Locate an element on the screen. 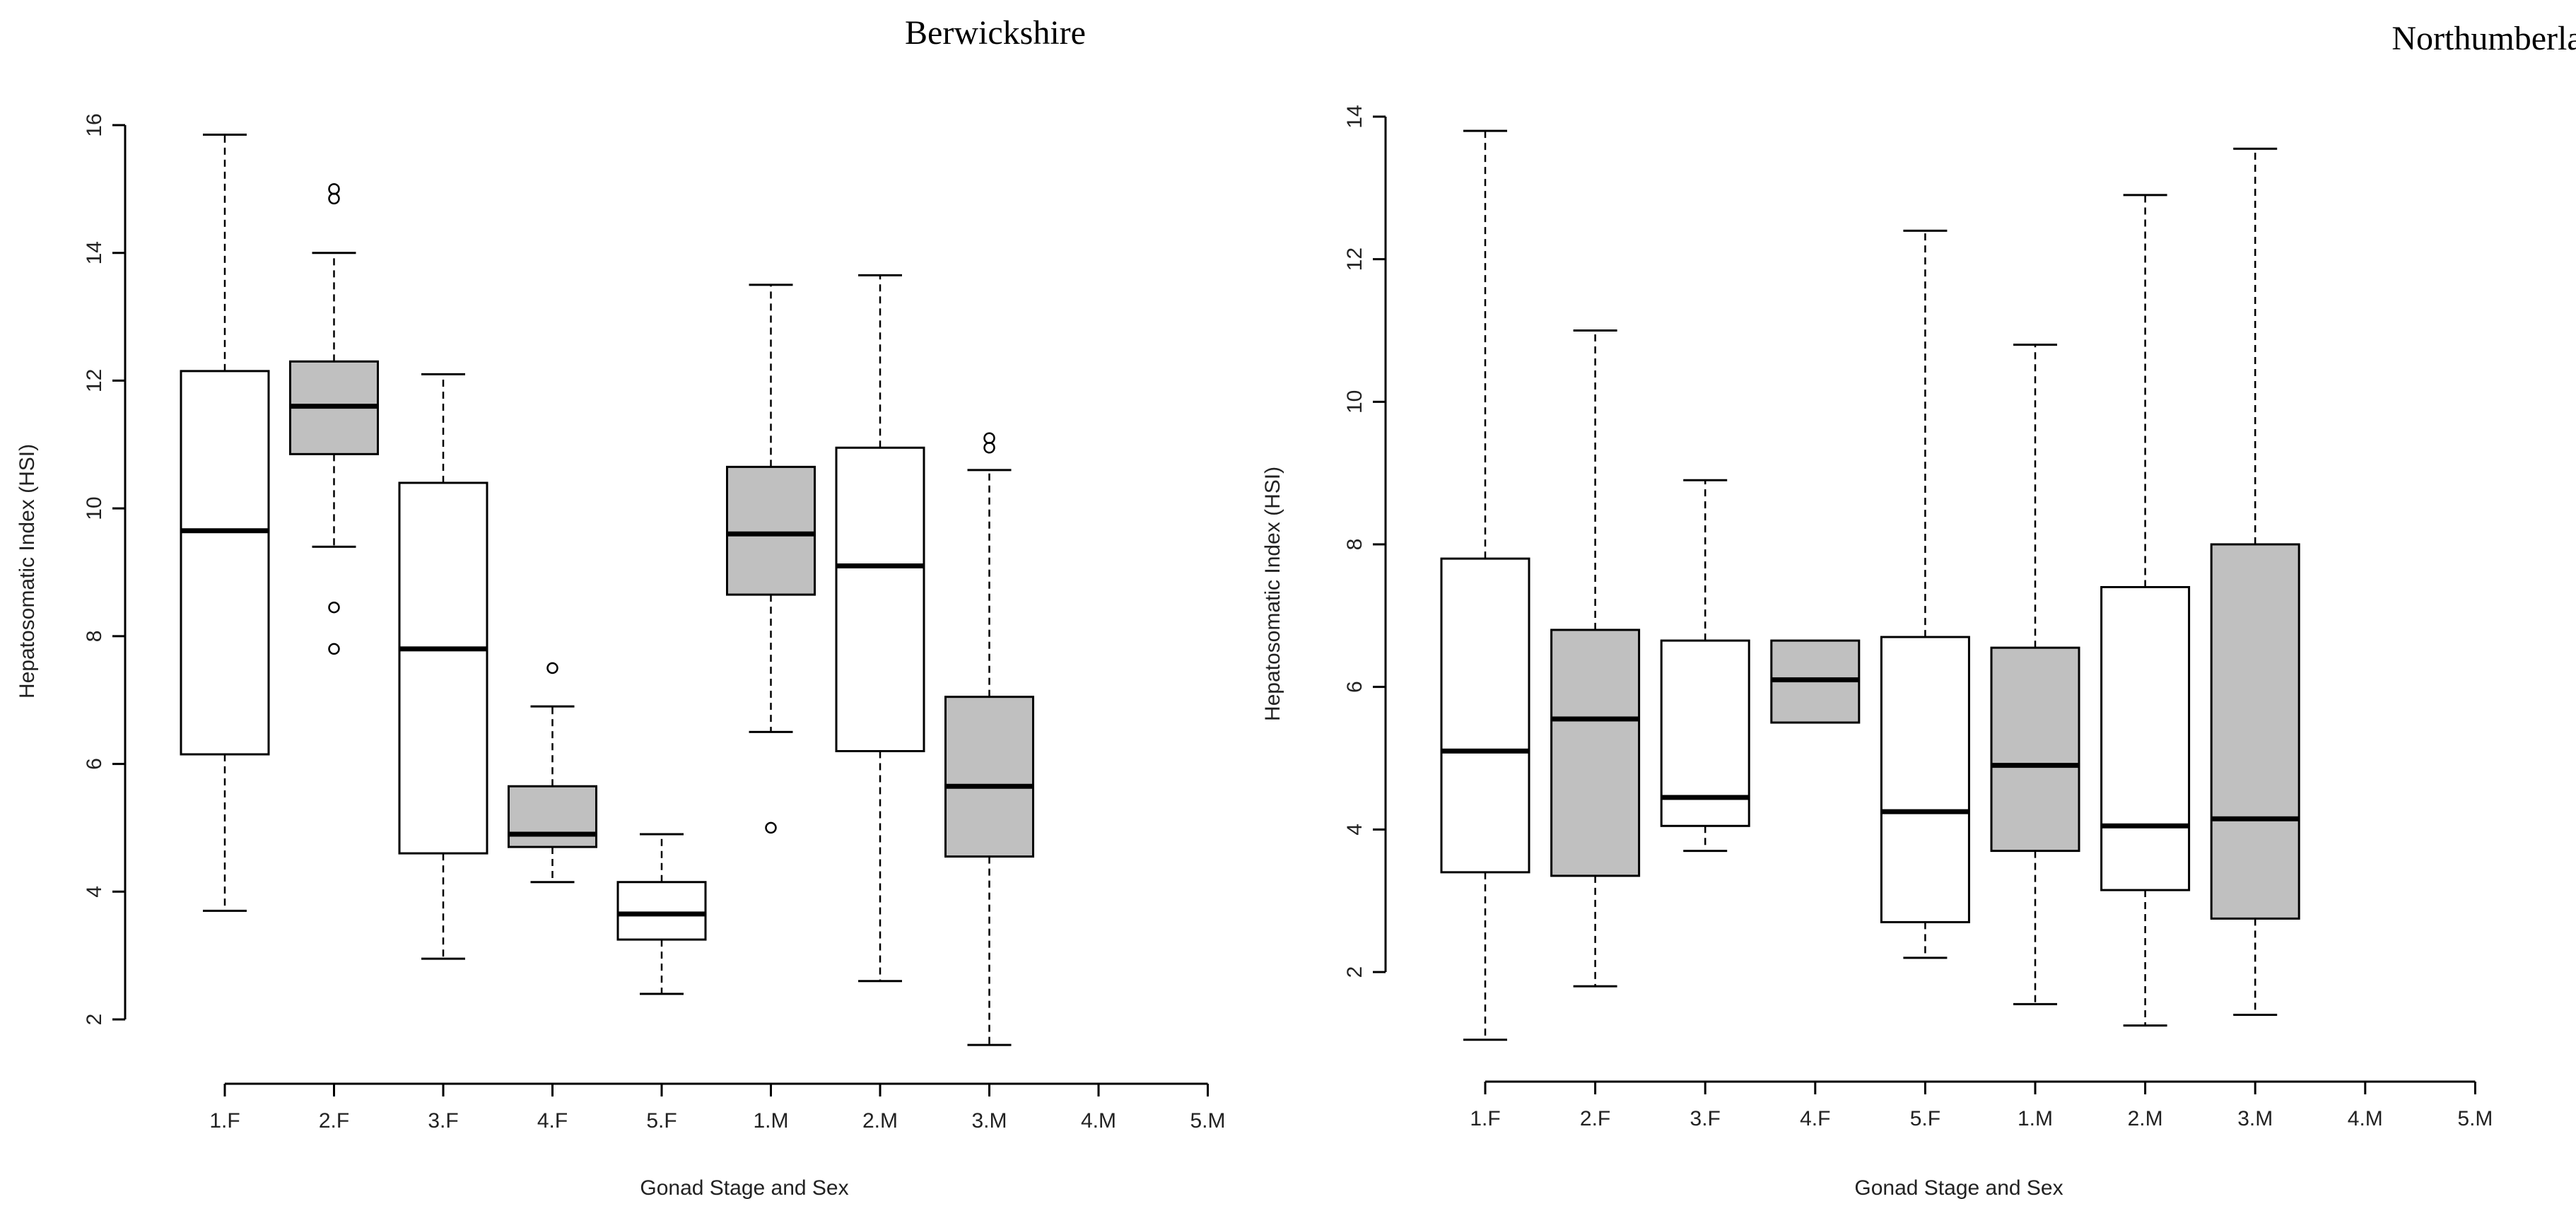 The height and width of the screenshot is (1211, 2576). y-axis: 2 4 6 8 10 12 14 16 is located at coordinates (105, 569).